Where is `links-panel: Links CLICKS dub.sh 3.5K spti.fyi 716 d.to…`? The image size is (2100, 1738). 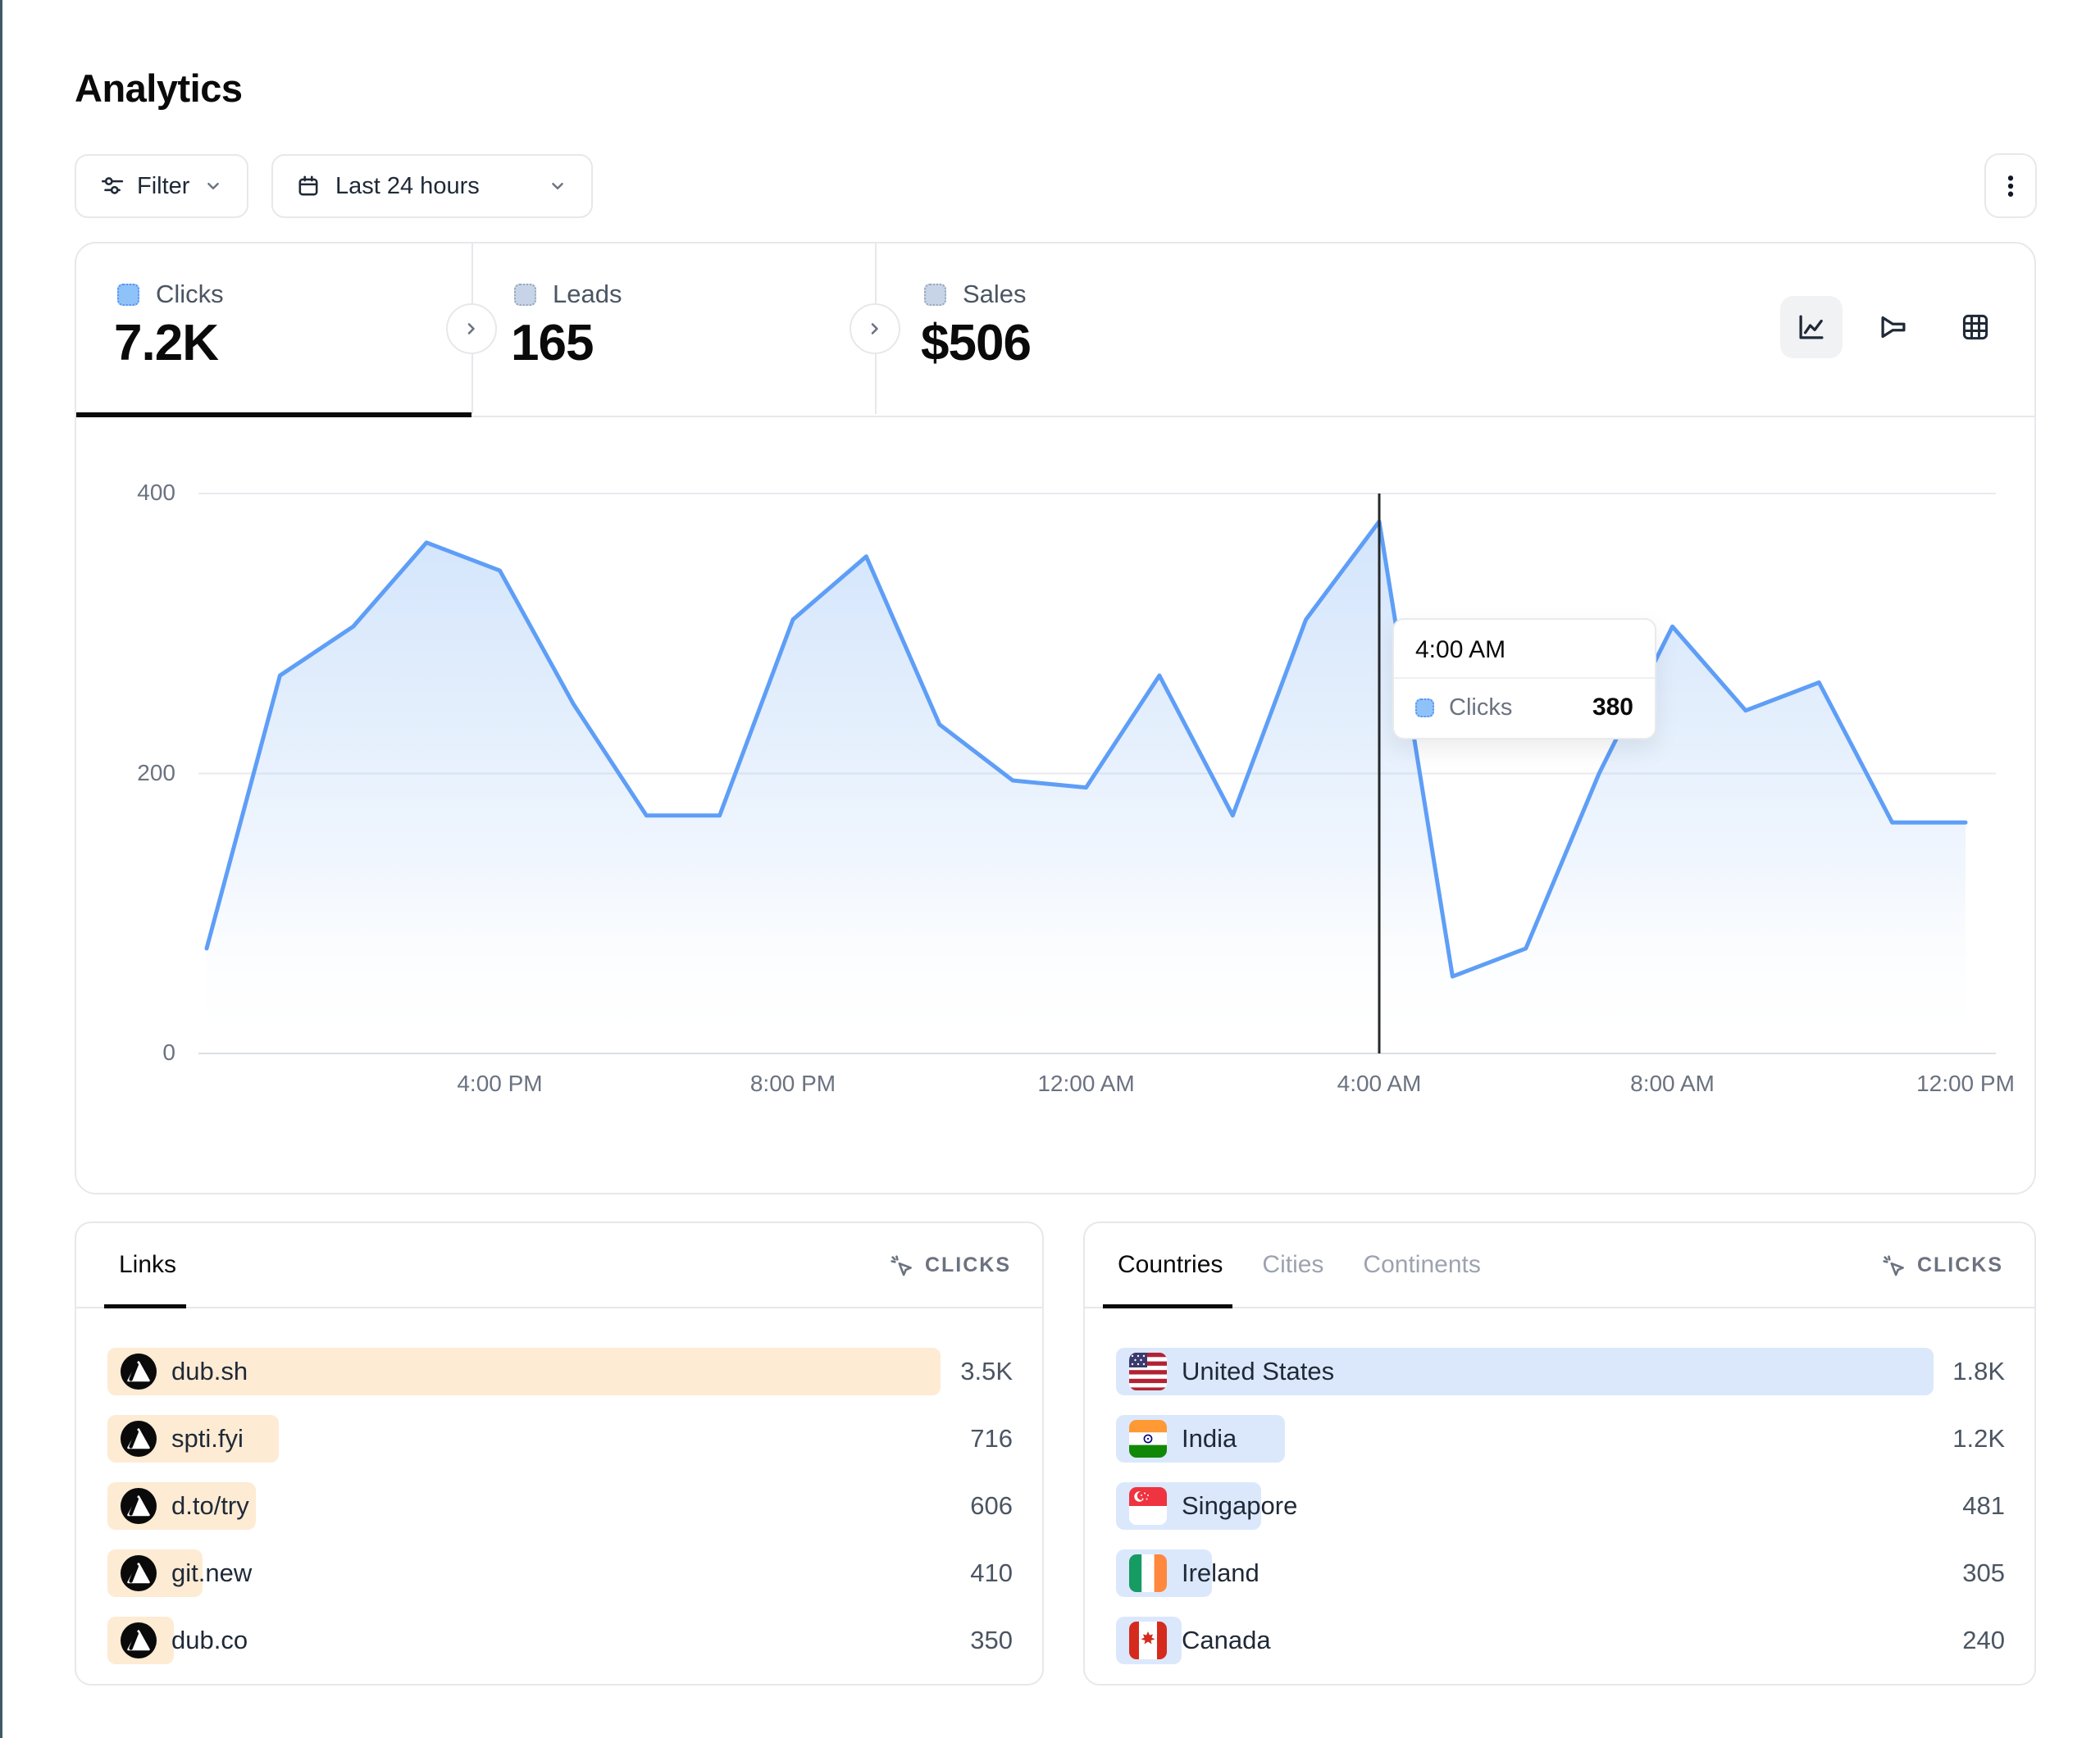
links-panel: Links CLICKS dub.sh 3.5K spti.fyi 716 d.to… is located at coordinates (559, 1454).